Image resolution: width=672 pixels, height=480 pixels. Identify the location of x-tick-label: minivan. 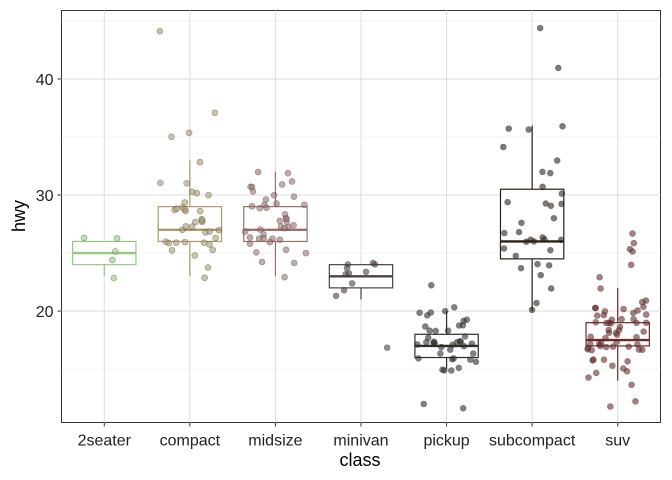
(360, 441).